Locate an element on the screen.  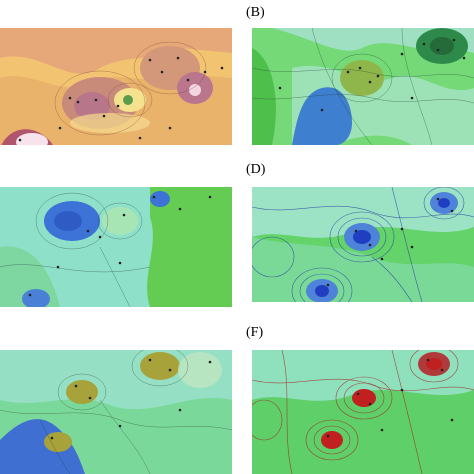
panel-label-d: (D) is located at coordinates (256, 169).